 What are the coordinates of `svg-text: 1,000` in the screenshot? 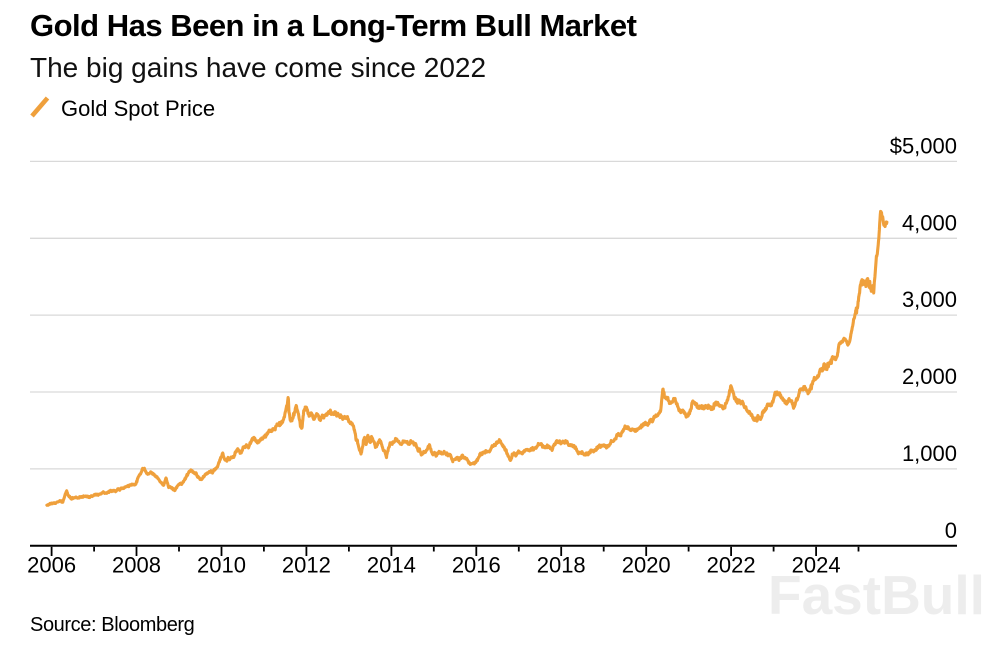 It's located at (929, 453).